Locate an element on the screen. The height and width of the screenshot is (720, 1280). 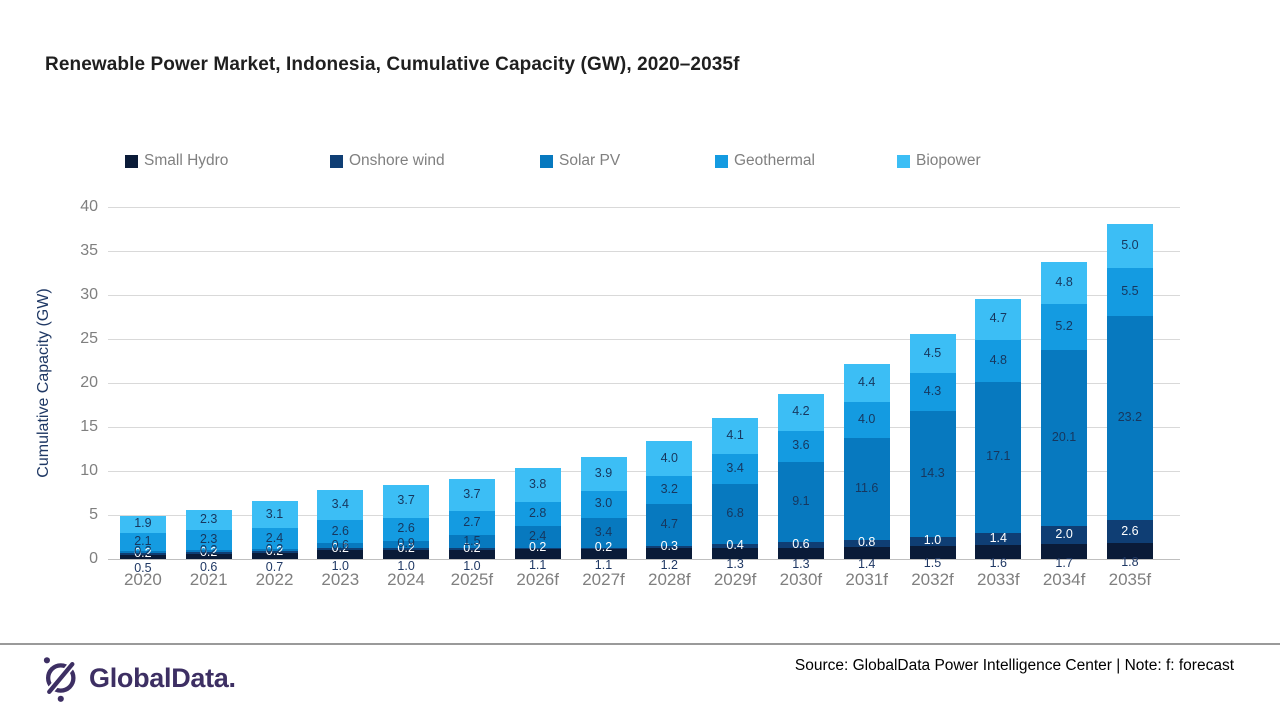
bar-value-label: 2.0 is located at coordinates (1064, 534).